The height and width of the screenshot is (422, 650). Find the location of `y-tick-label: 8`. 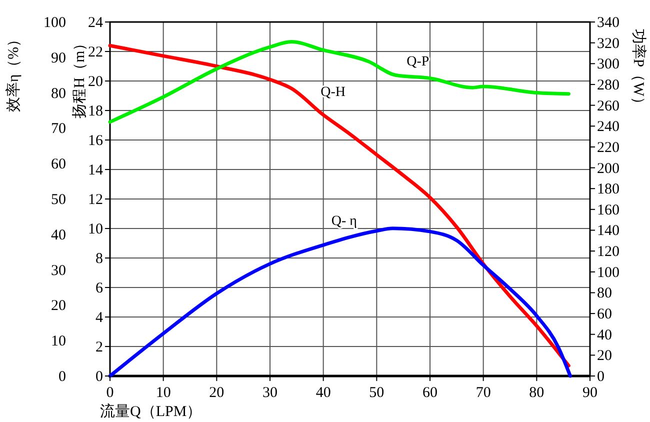

y-tick-label: 8 is located at coordinates (99, 259).